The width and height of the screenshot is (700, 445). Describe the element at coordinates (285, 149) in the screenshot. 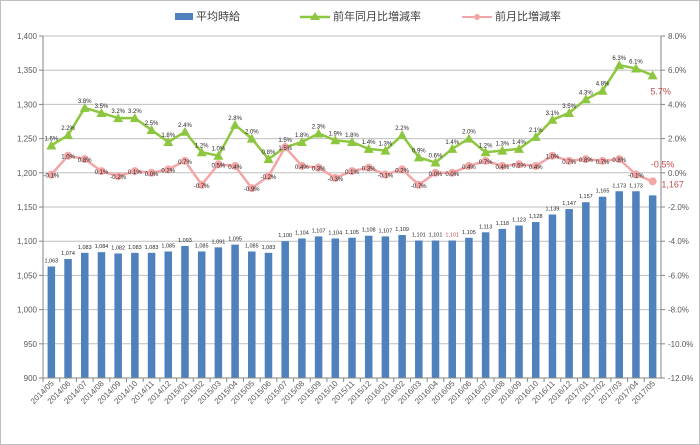

I see `line-value-label: 1.5%` at that location.